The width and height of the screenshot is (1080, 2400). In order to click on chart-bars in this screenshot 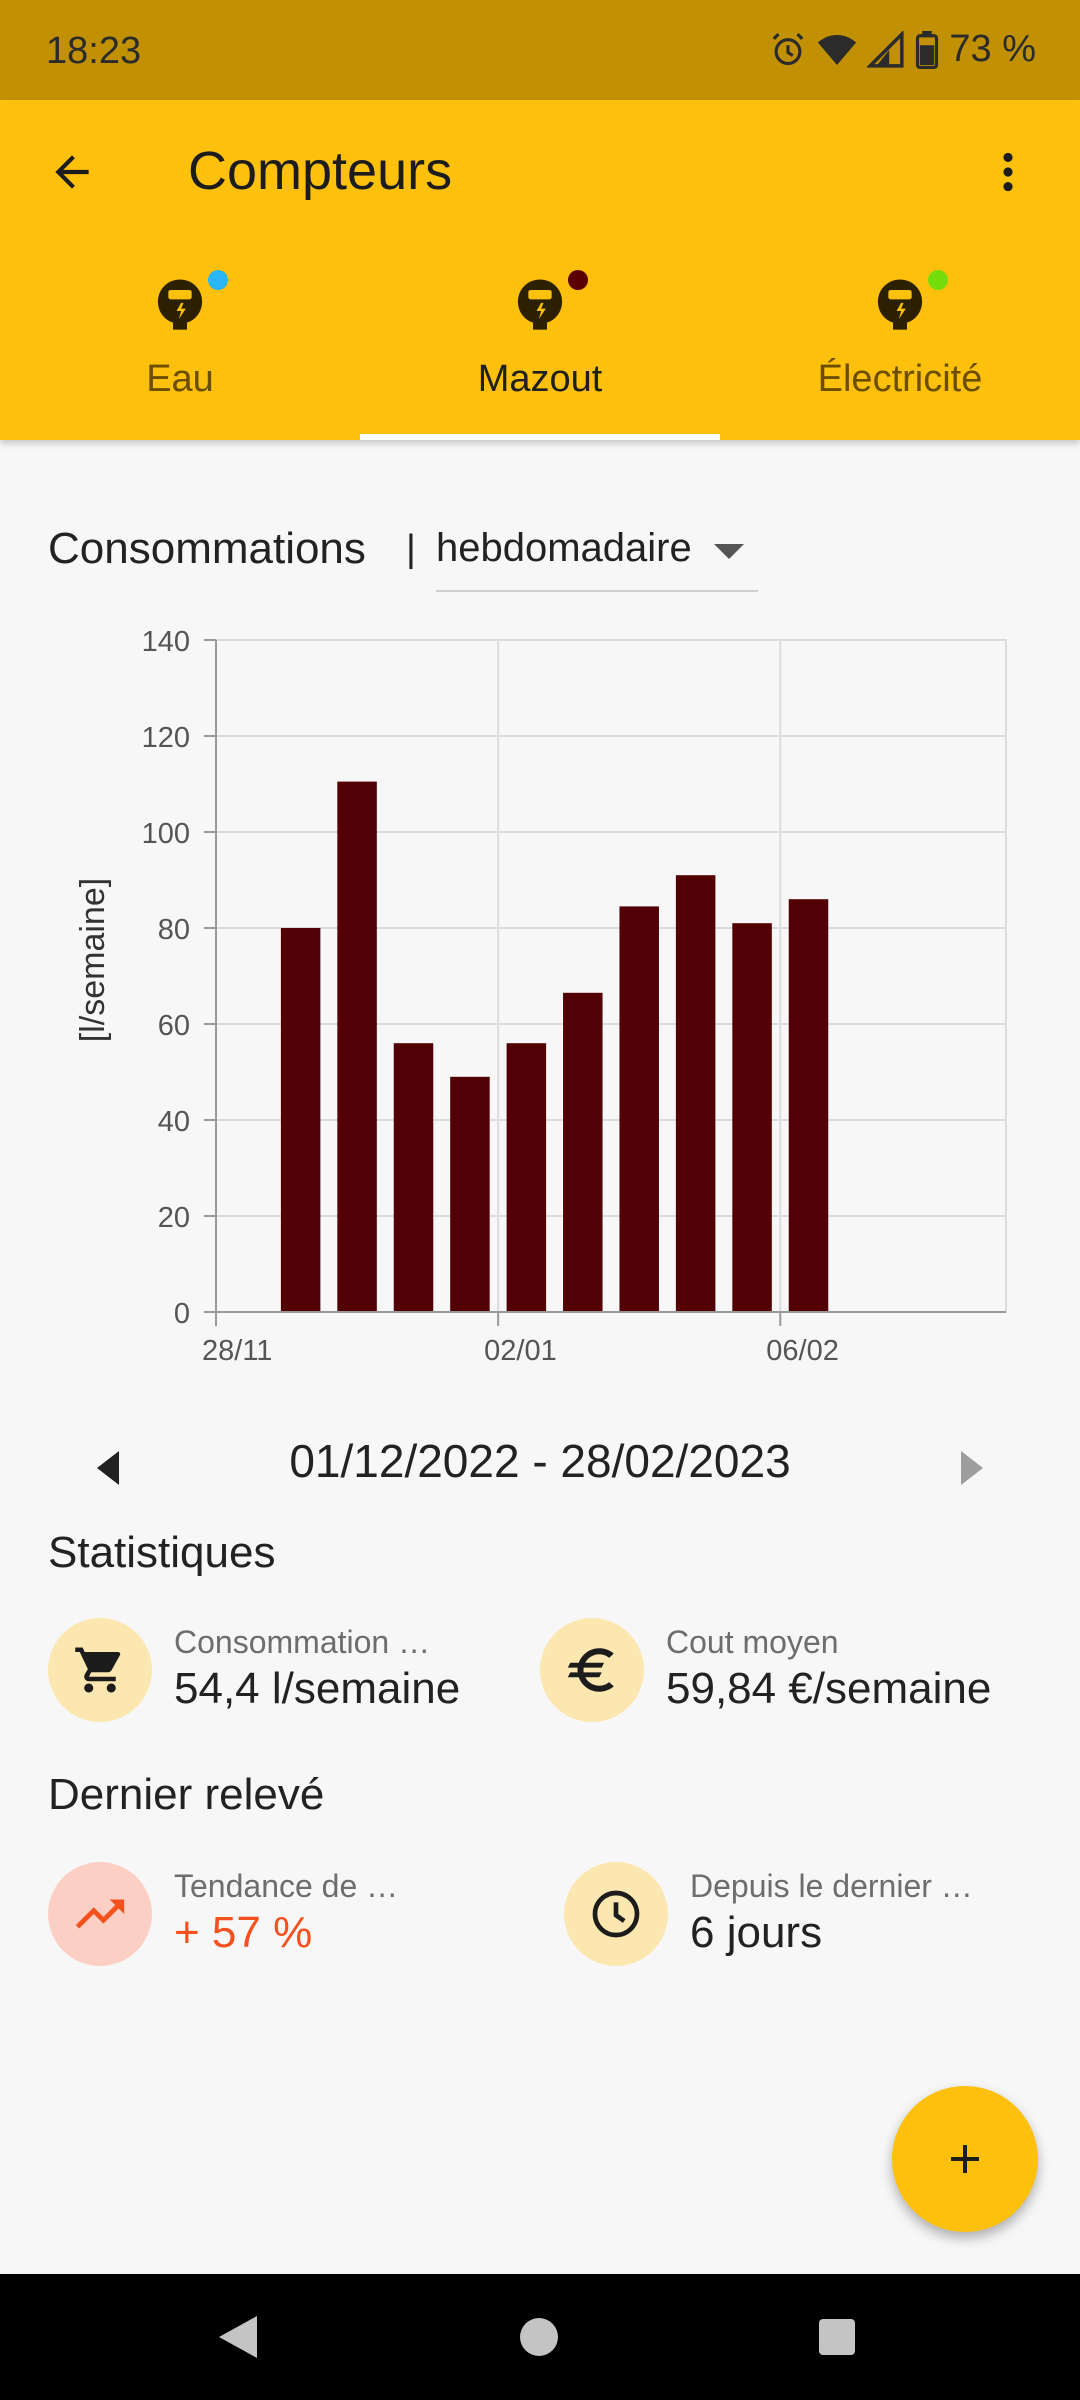, I will do `click(554, 1047)`.